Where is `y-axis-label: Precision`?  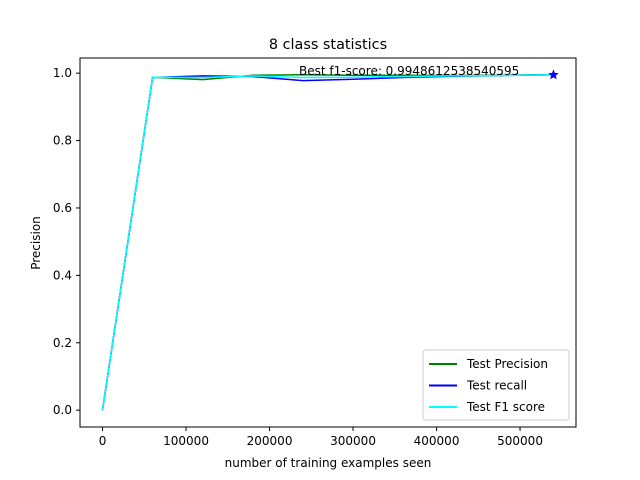 y-axis-label: Precision is located at coordinates (36, 243).